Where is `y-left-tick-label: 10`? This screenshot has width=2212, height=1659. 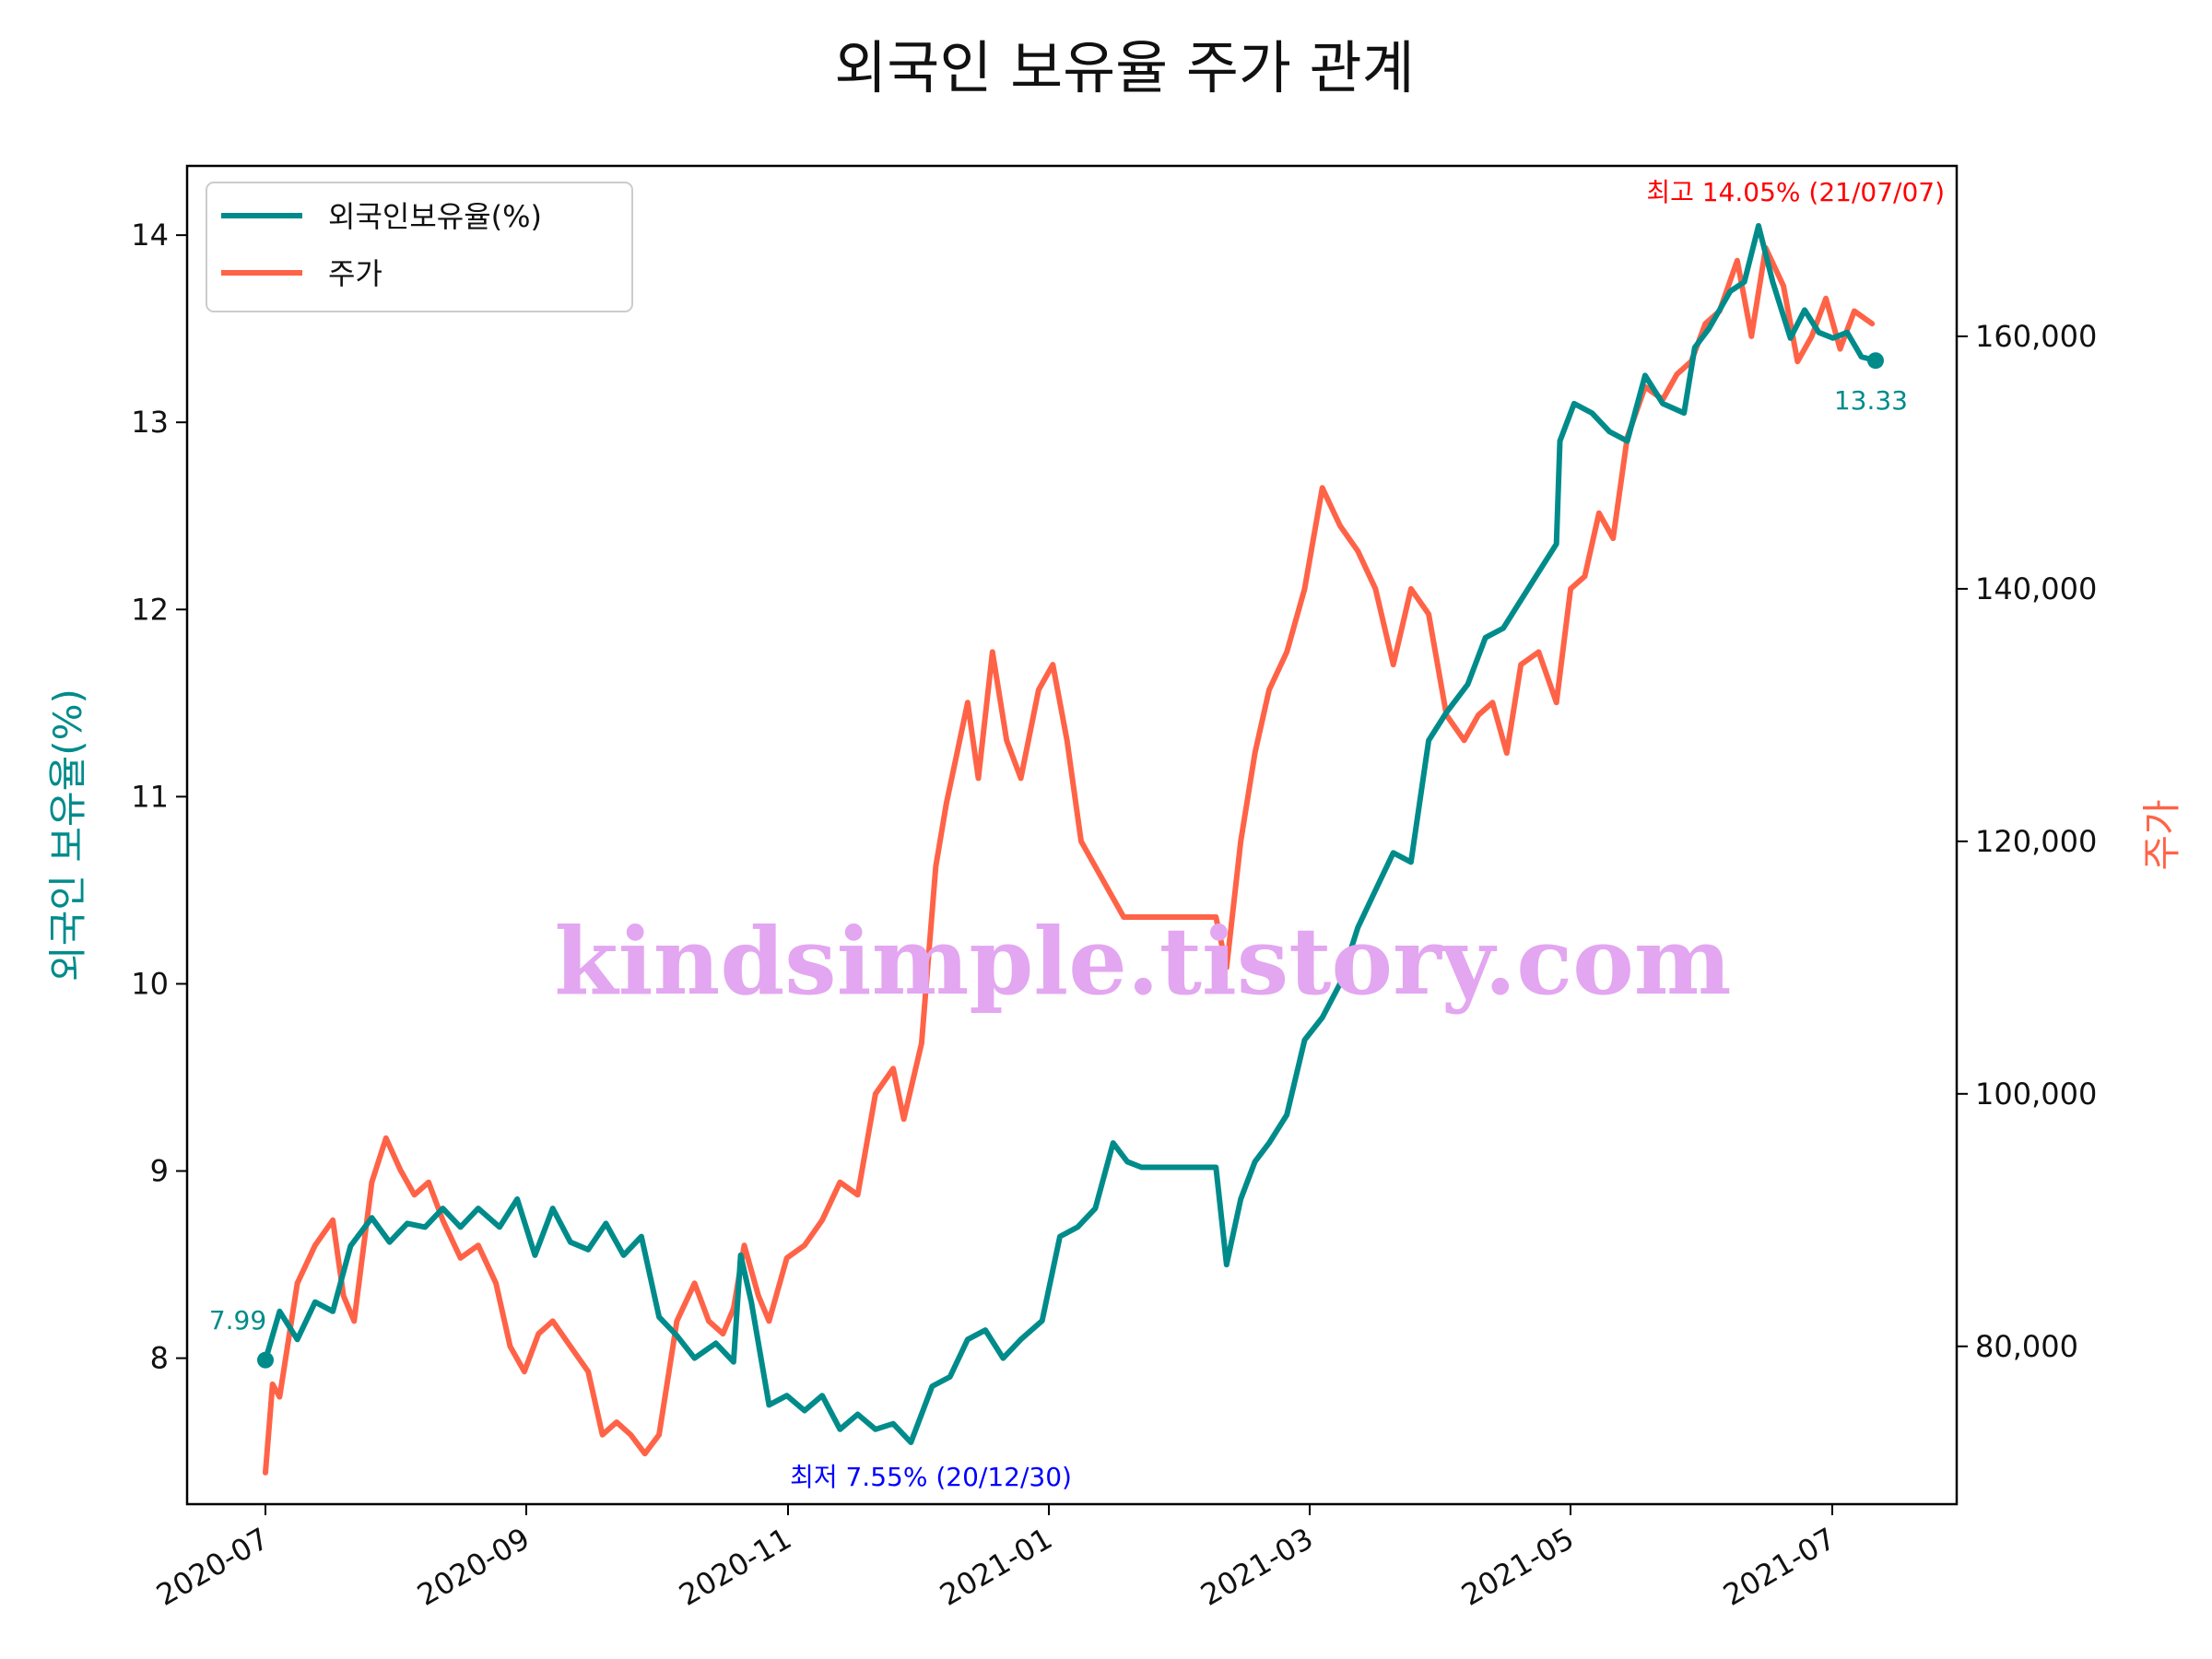
y-left-tick-label: 10 is located at coordinates (150, 983).